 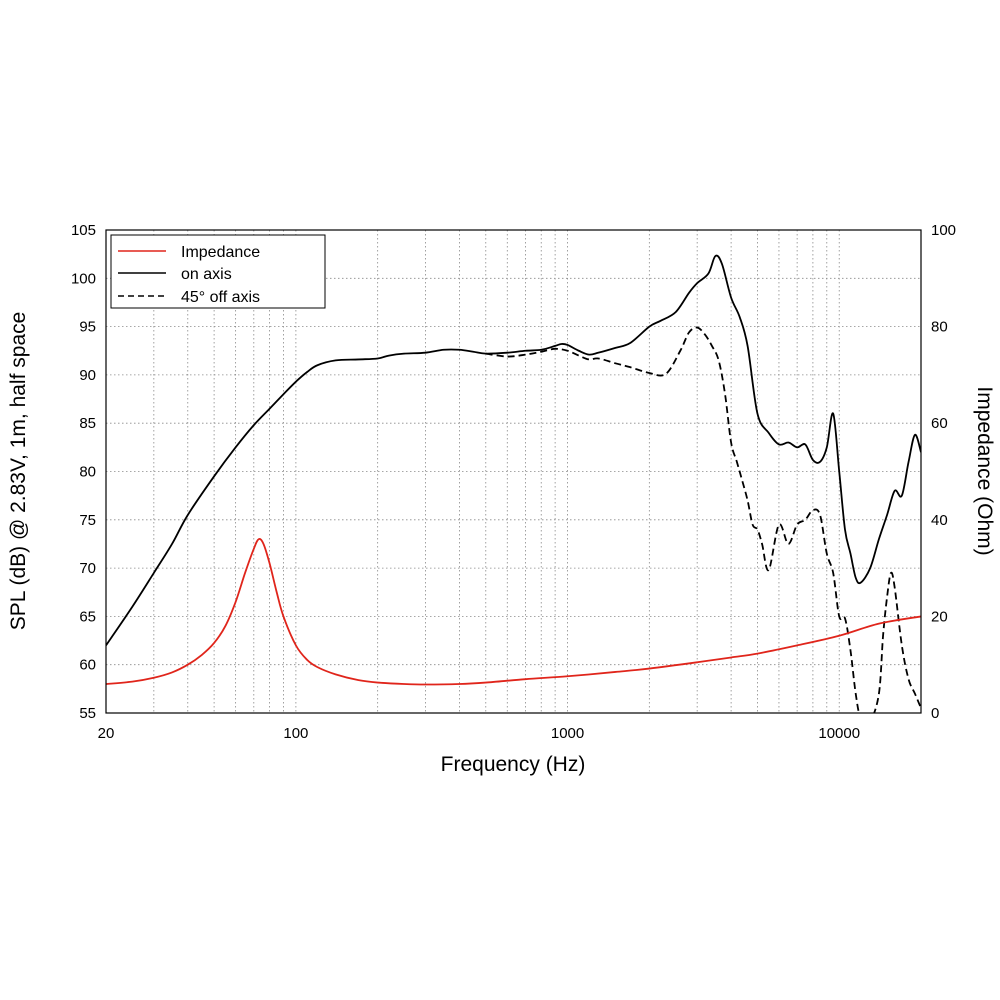 I want to click on y-right-tick-label: 40, so click(x=939, y=520).